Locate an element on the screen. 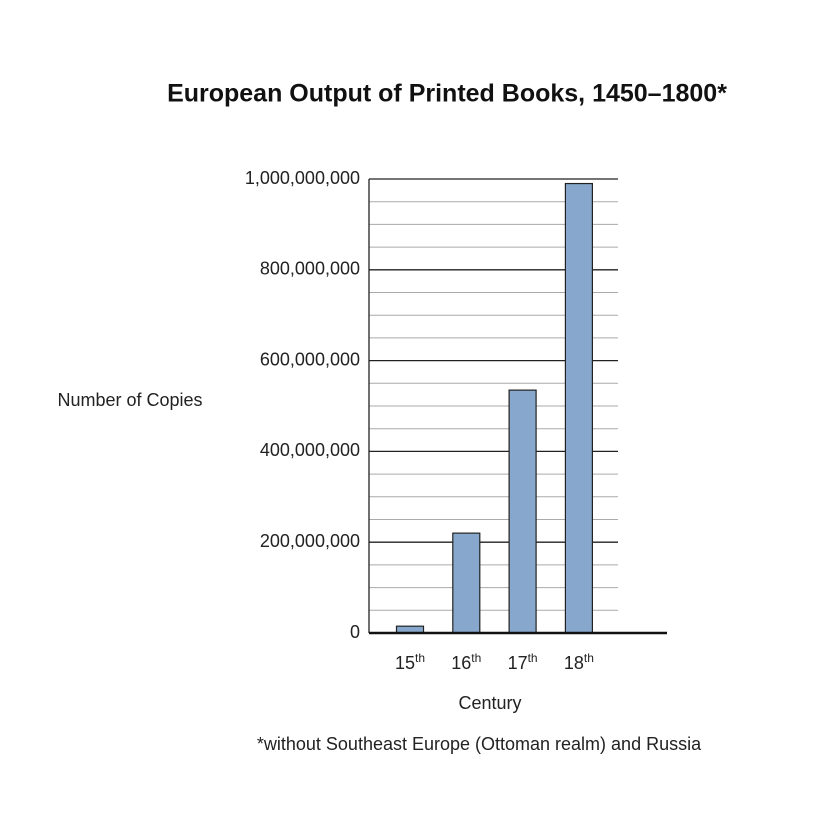  x-axis-label: Century is located at coordinates (489, 703).